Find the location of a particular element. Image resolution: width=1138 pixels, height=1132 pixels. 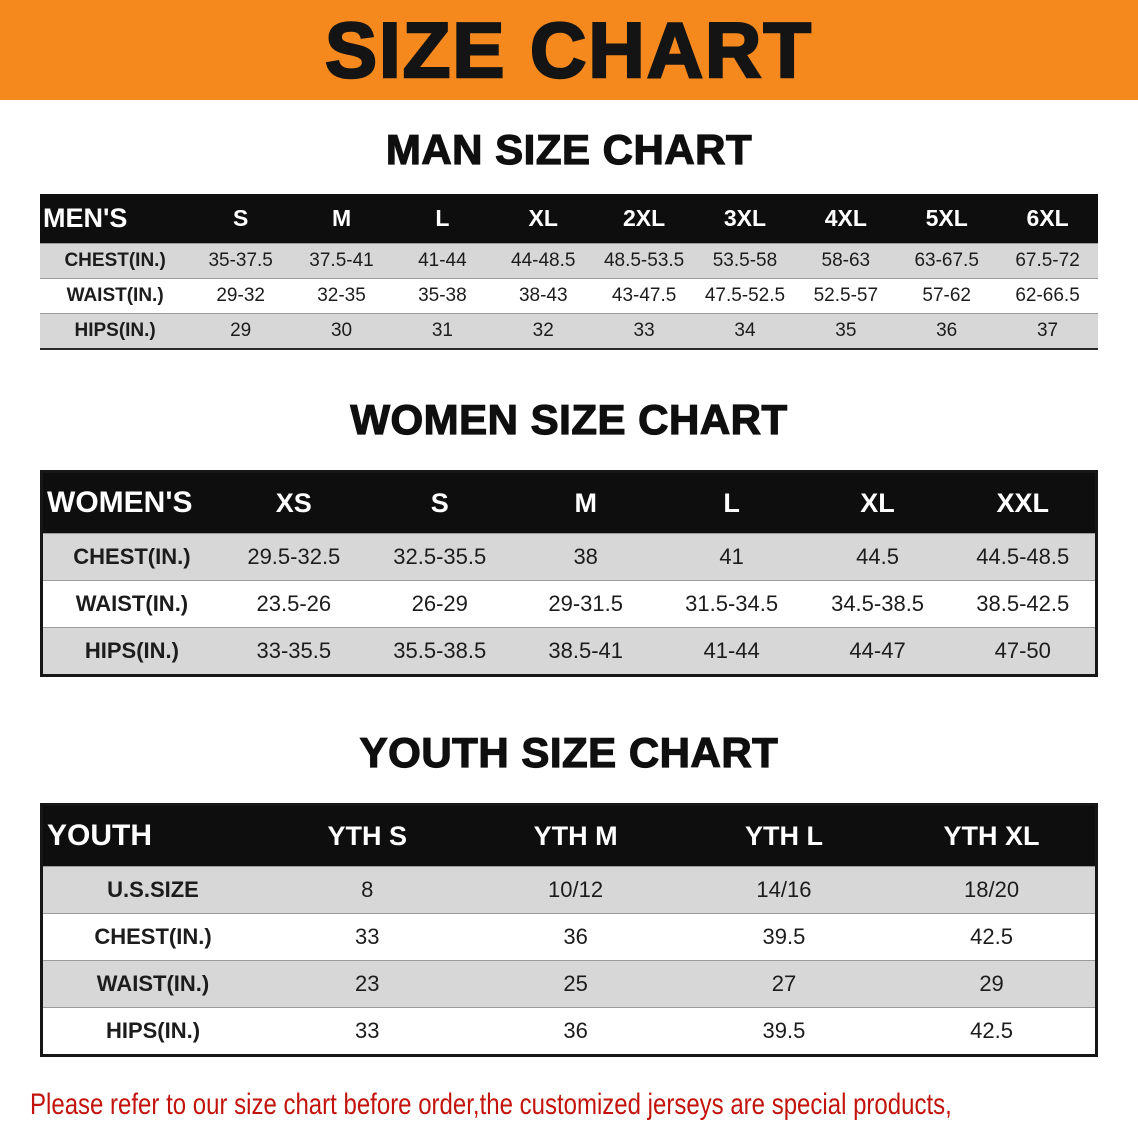

size-table-header-row: WOMEN'S XS S M L XL XXL is located at coordinates (569, 502).